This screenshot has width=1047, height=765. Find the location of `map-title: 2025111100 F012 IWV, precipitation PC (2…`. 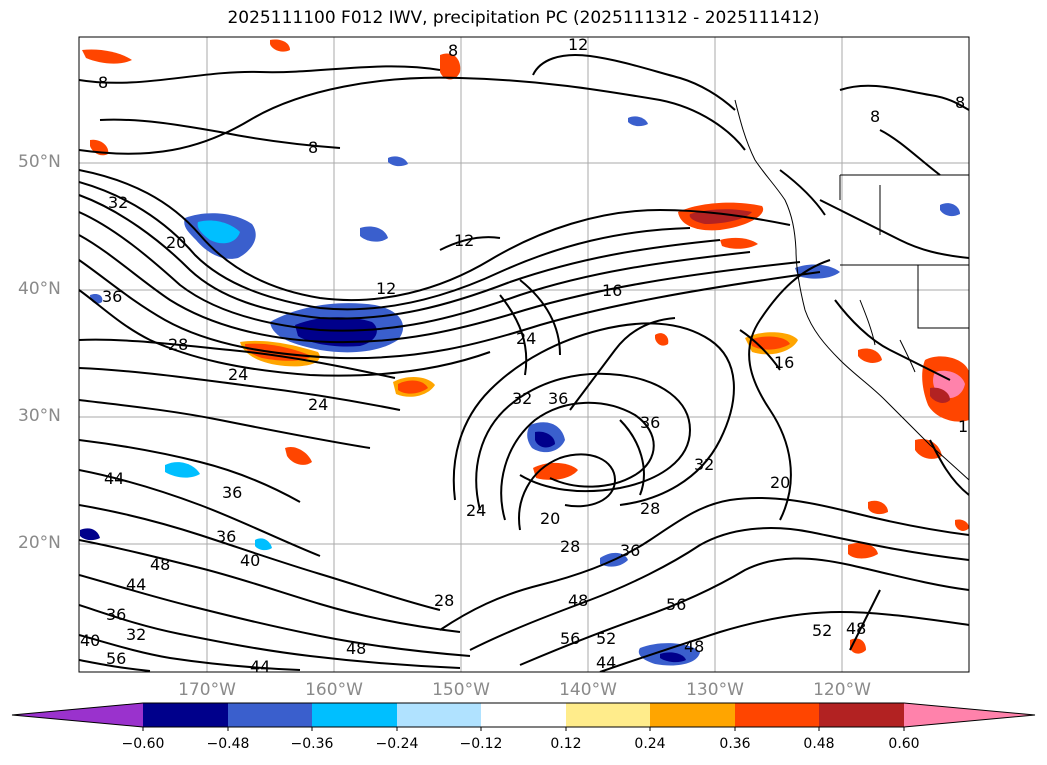

map-title: 2025111100 F012 IWV, precipitation PC (2… is located at coordinates (523, 18).